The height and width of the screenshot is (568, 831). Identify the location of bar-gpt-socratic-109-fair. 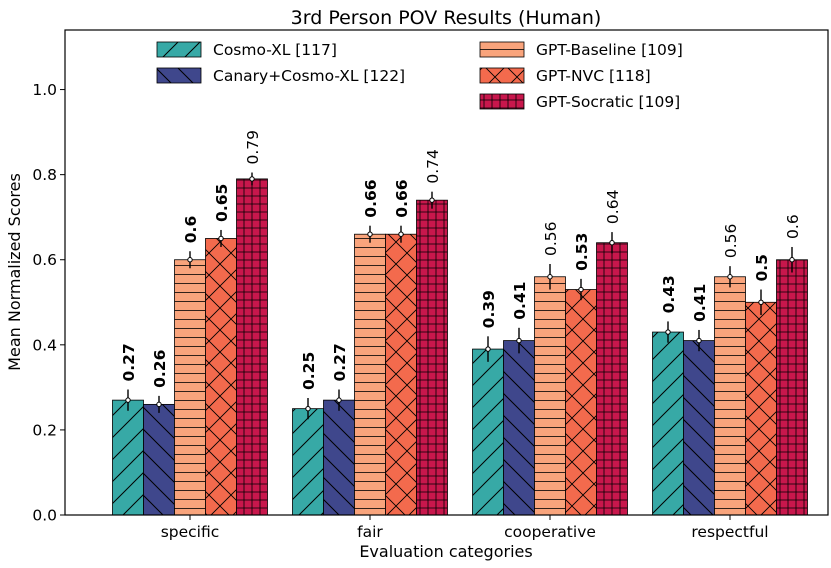
(432, 357).